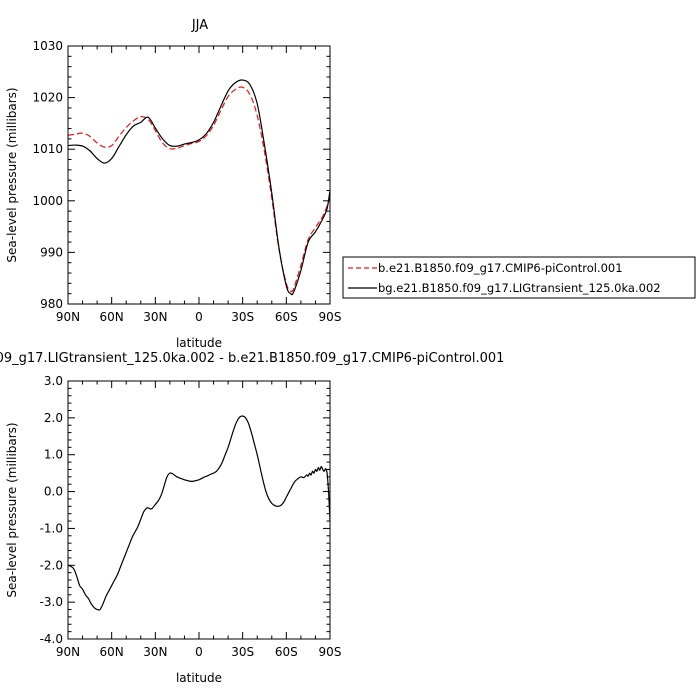  What do you see at coordinates (47, 98) in the screenshot?
I see `top-y-tick-label: 1020` at bounding box center [47, 98].